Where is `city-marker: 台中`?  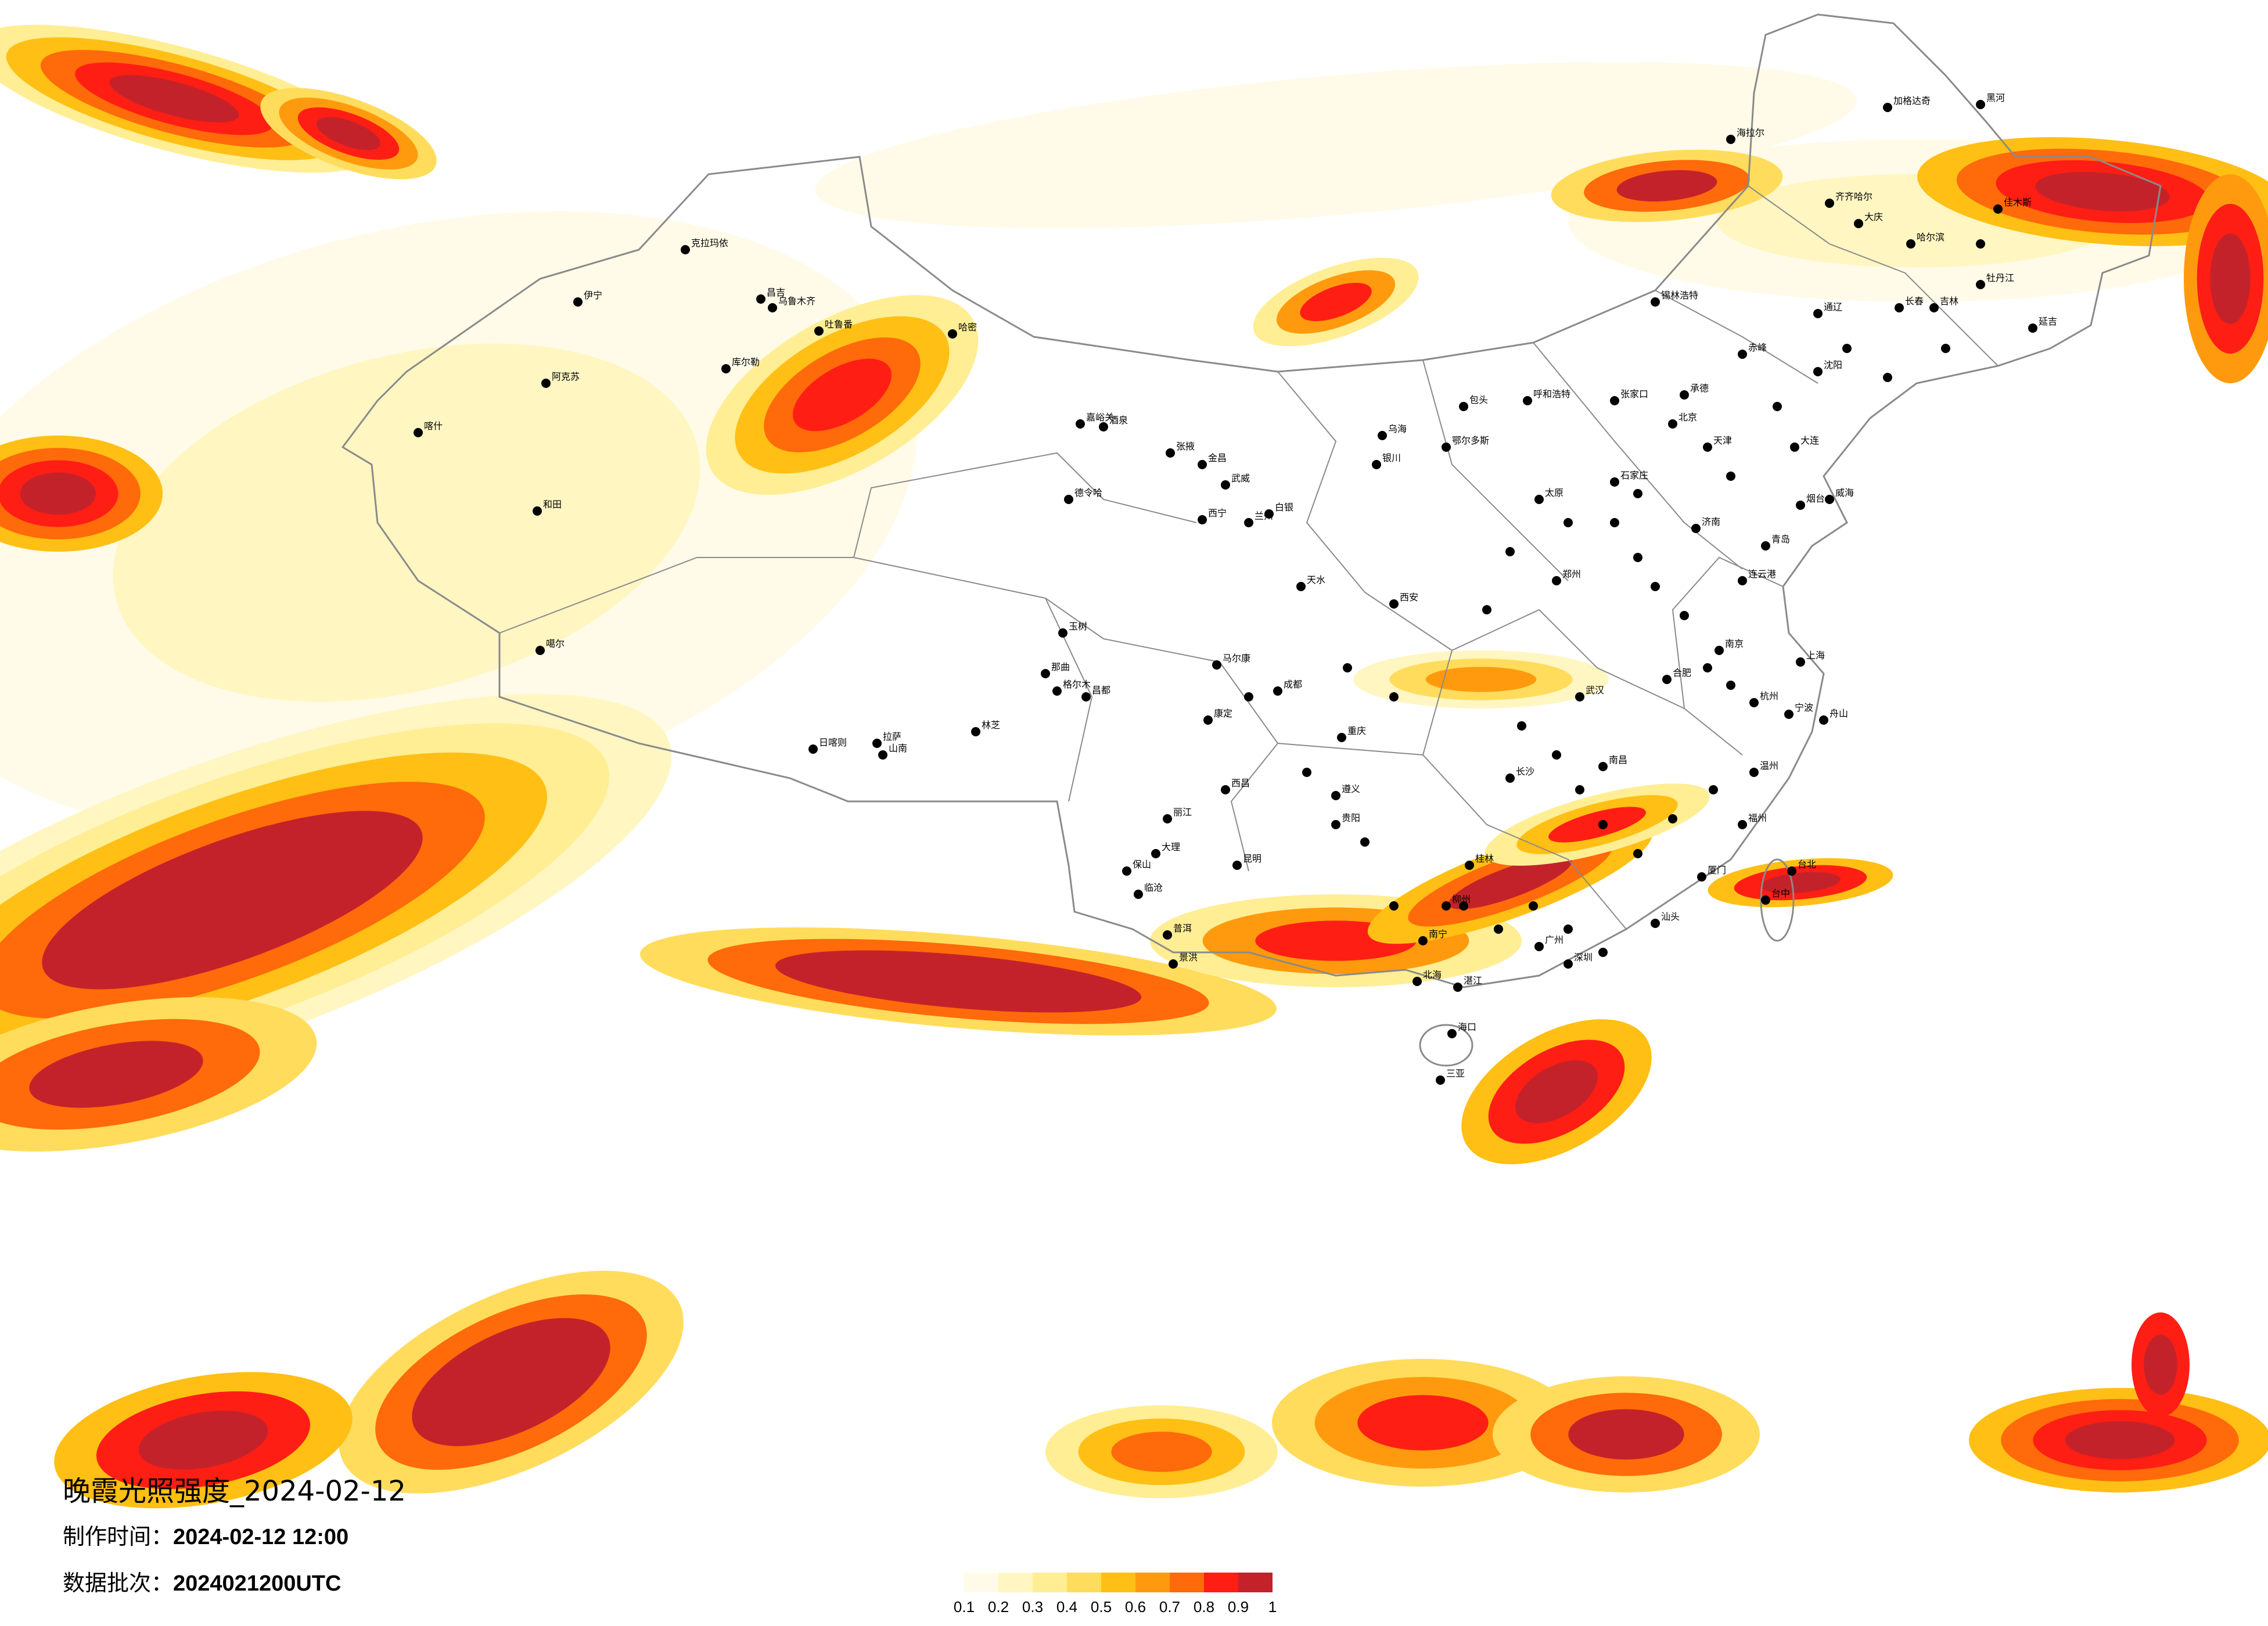
city-marker: 台中 is located at coordinates (1775, 897).